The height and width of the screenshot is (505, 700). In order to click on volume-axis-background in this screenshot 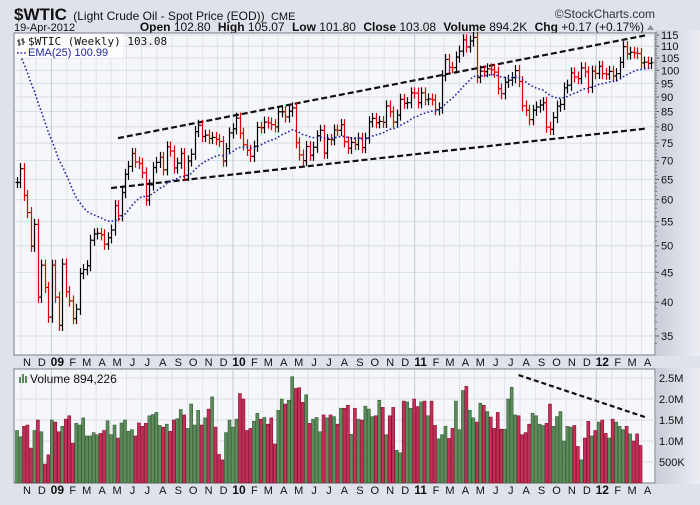, I will do `click(678, 426)`.